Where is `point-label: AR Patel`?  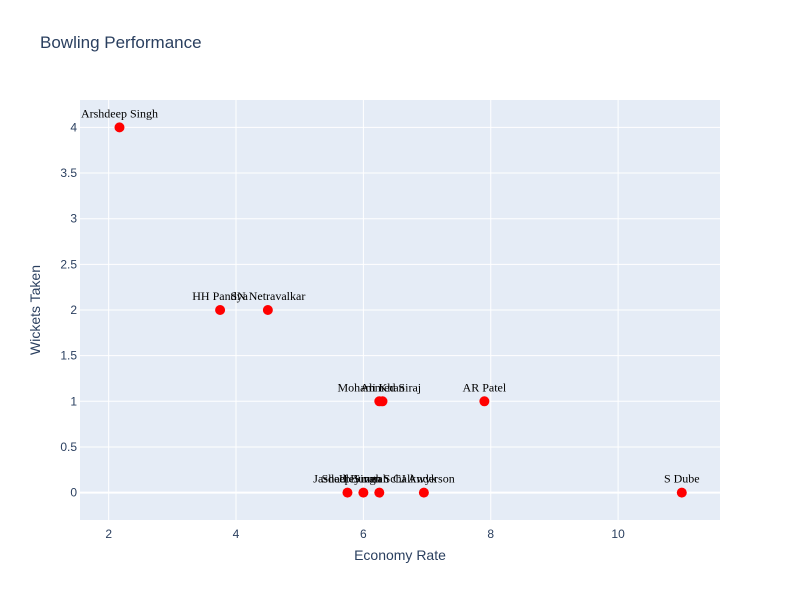
point-label: AR Patel is located at coordinates (485, 387).